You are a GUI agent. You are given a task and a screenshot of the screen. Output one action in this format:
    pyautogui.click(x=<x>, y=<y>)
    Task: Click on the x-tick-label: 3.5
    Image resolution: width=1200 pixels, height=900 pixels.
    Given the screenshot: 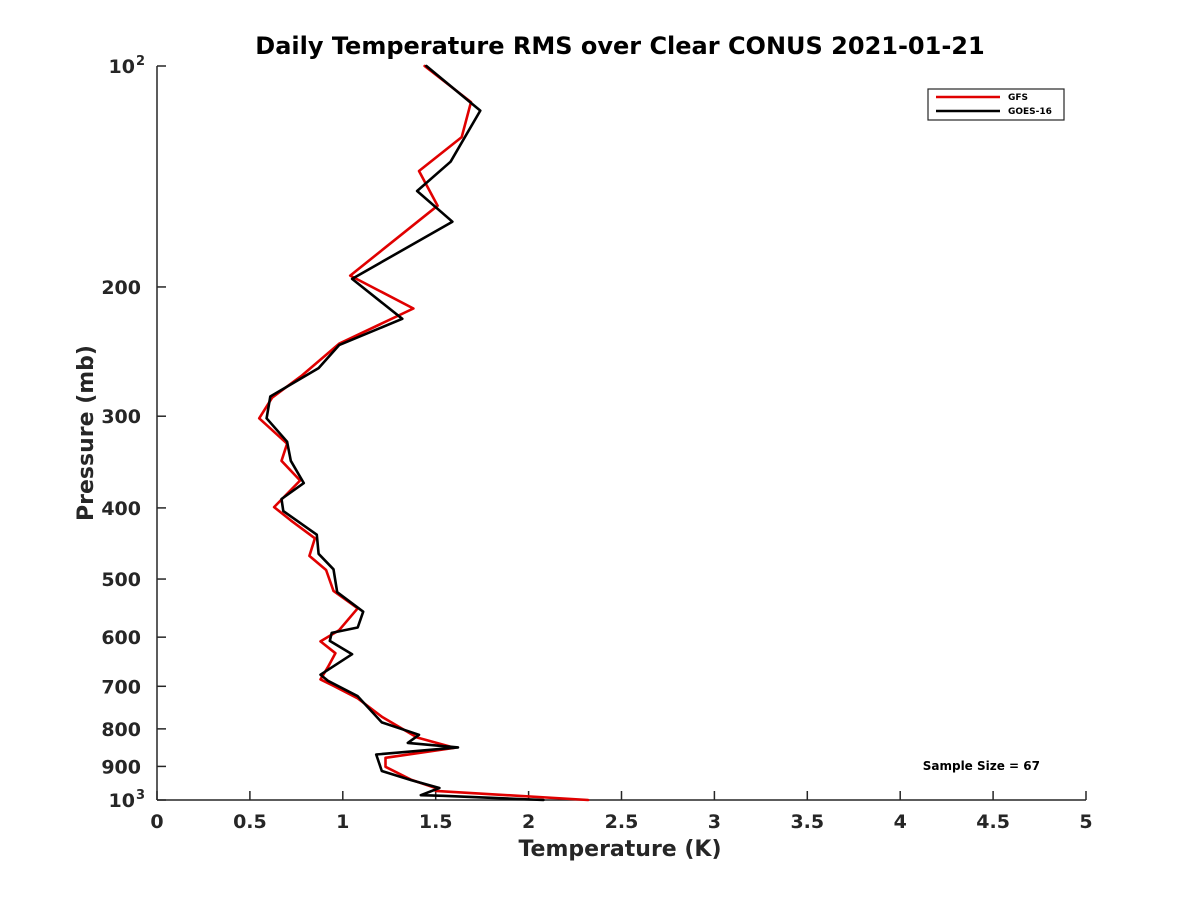 What is the action you would take?
    pyautogui.click(x=807, y=822)
    